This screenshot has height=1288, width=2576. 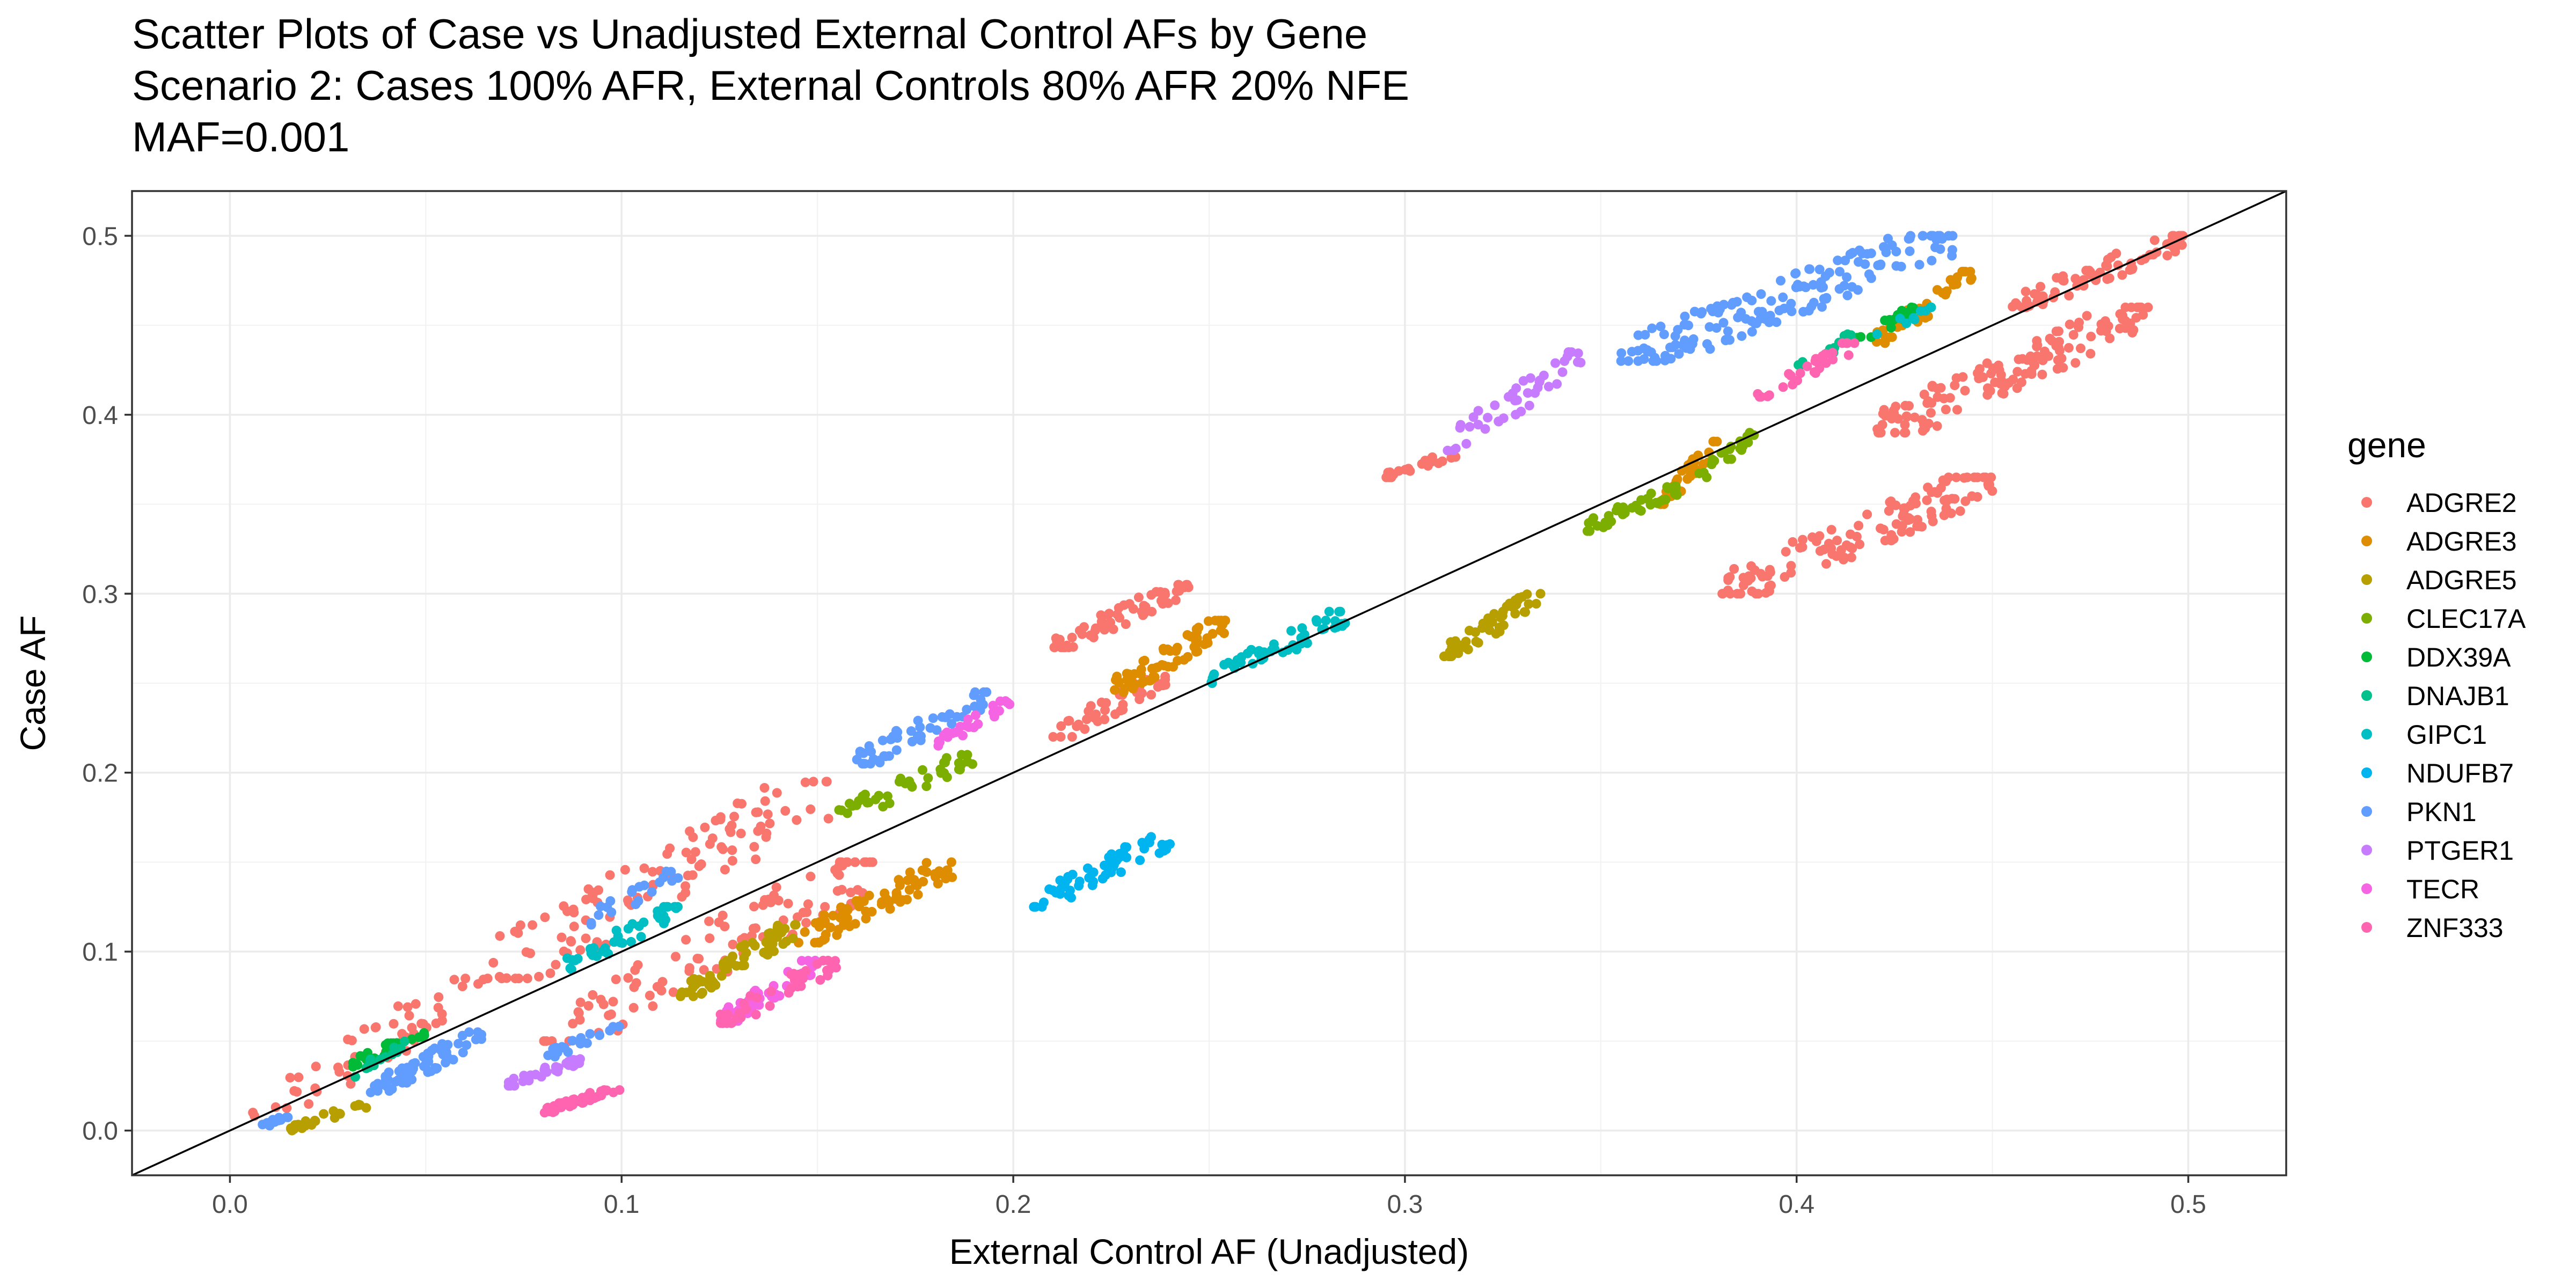 I want to click on legend-title: gene, so click(x=2386, y=445).